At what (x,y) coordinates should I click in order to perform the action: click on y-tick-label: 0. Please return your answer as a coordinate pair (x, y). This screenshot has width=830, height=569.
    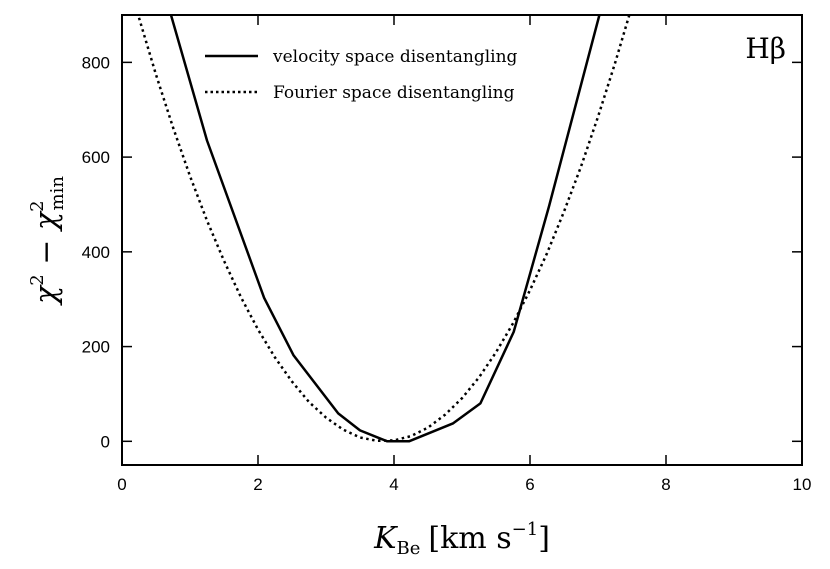
    Looking at the image, I should click on (105, 441).